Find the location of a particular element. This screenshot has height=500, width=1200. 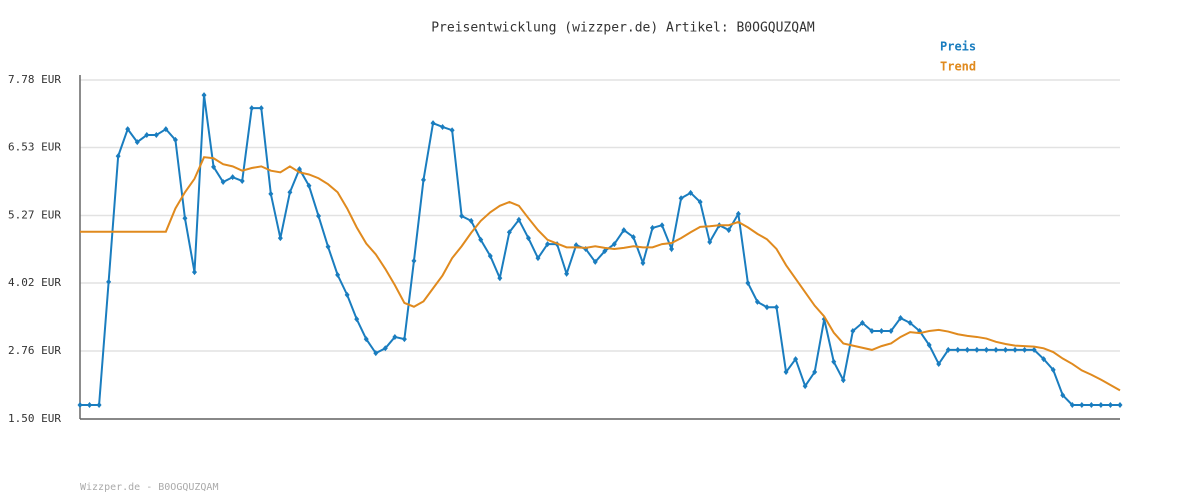

y-tick-label: 5.27 EUR is located at coordinates (34, 214).